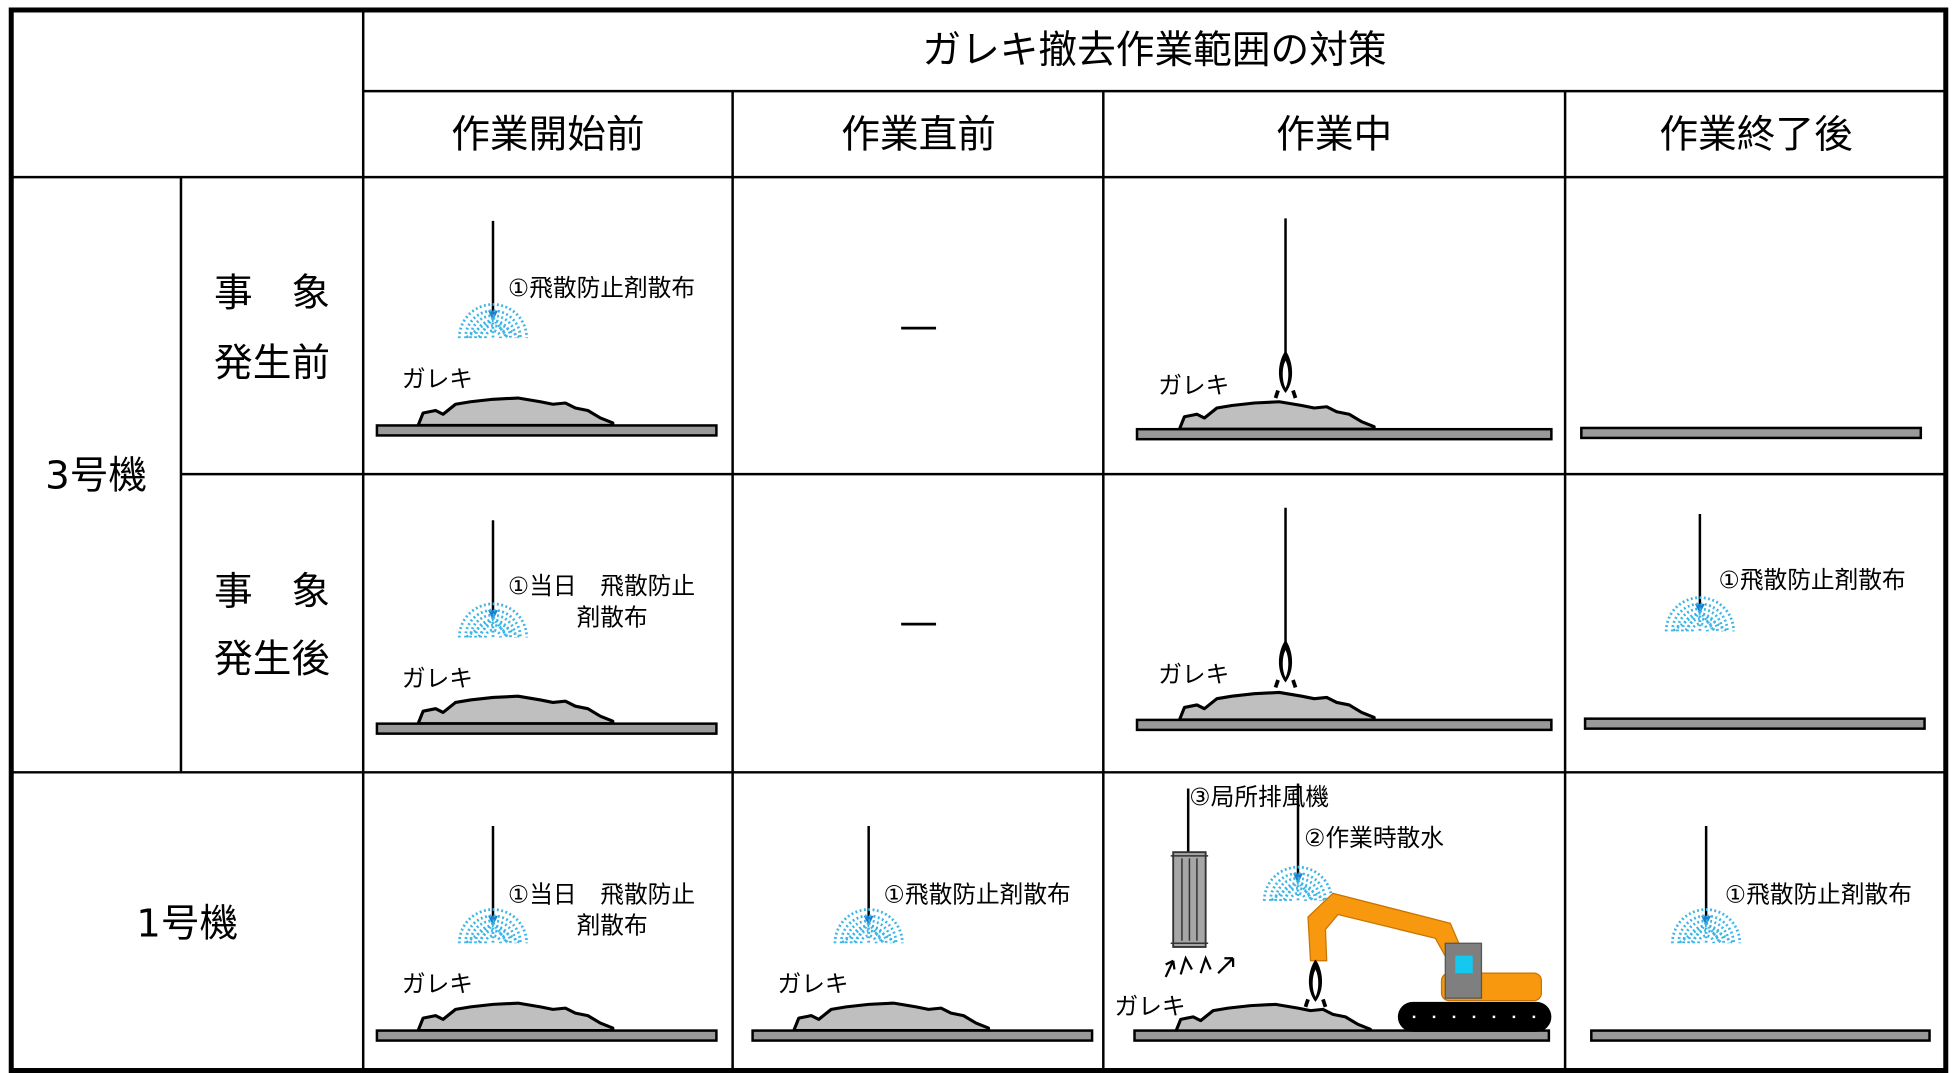 Image resolution: width=1957 pixels, height=1073 pixels. Describe the element at coordinates (1374, 838) in the screenshot. I see `callout: ②作業時散水` at that location.